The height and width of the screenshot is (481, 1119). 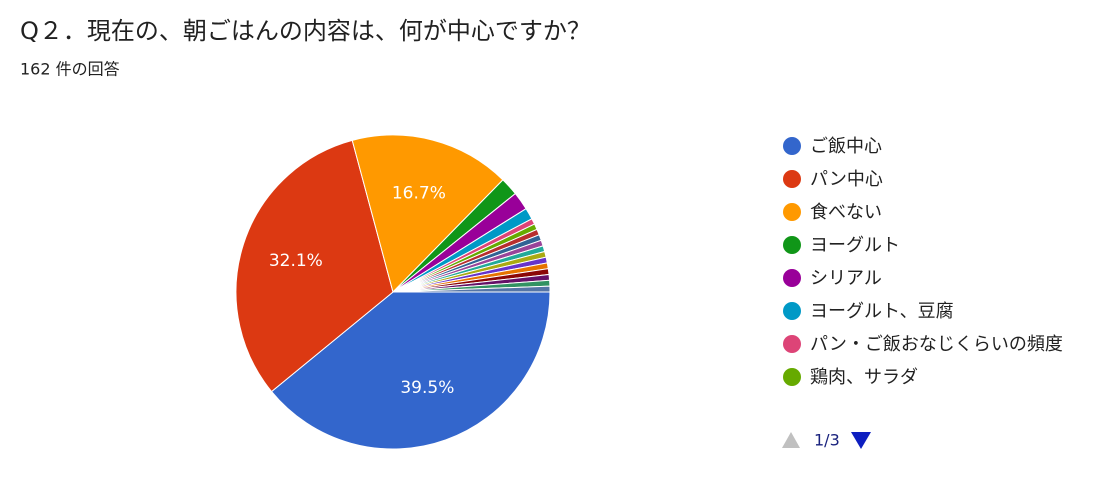 I want to click on chart-subtitle: 162 件の回答, so click(x=70, y=69).